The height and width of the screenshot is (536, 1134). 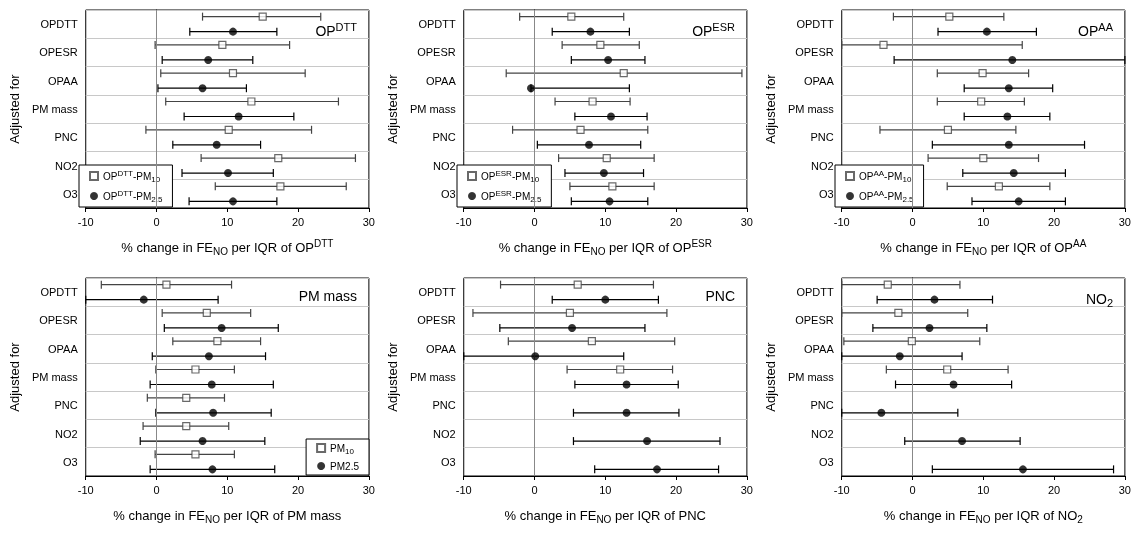 What do you see at coordinates (345, 466) in the screenshot?
I see `legend-label: PM2.5` at bounding box center [345, 466].